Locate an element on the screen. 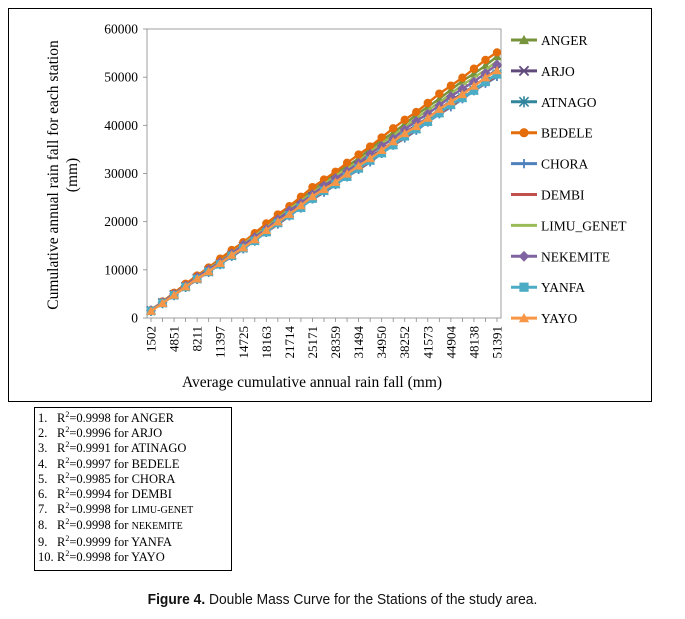  x-tick-label: 11397 is located at coordinates (220, 342).